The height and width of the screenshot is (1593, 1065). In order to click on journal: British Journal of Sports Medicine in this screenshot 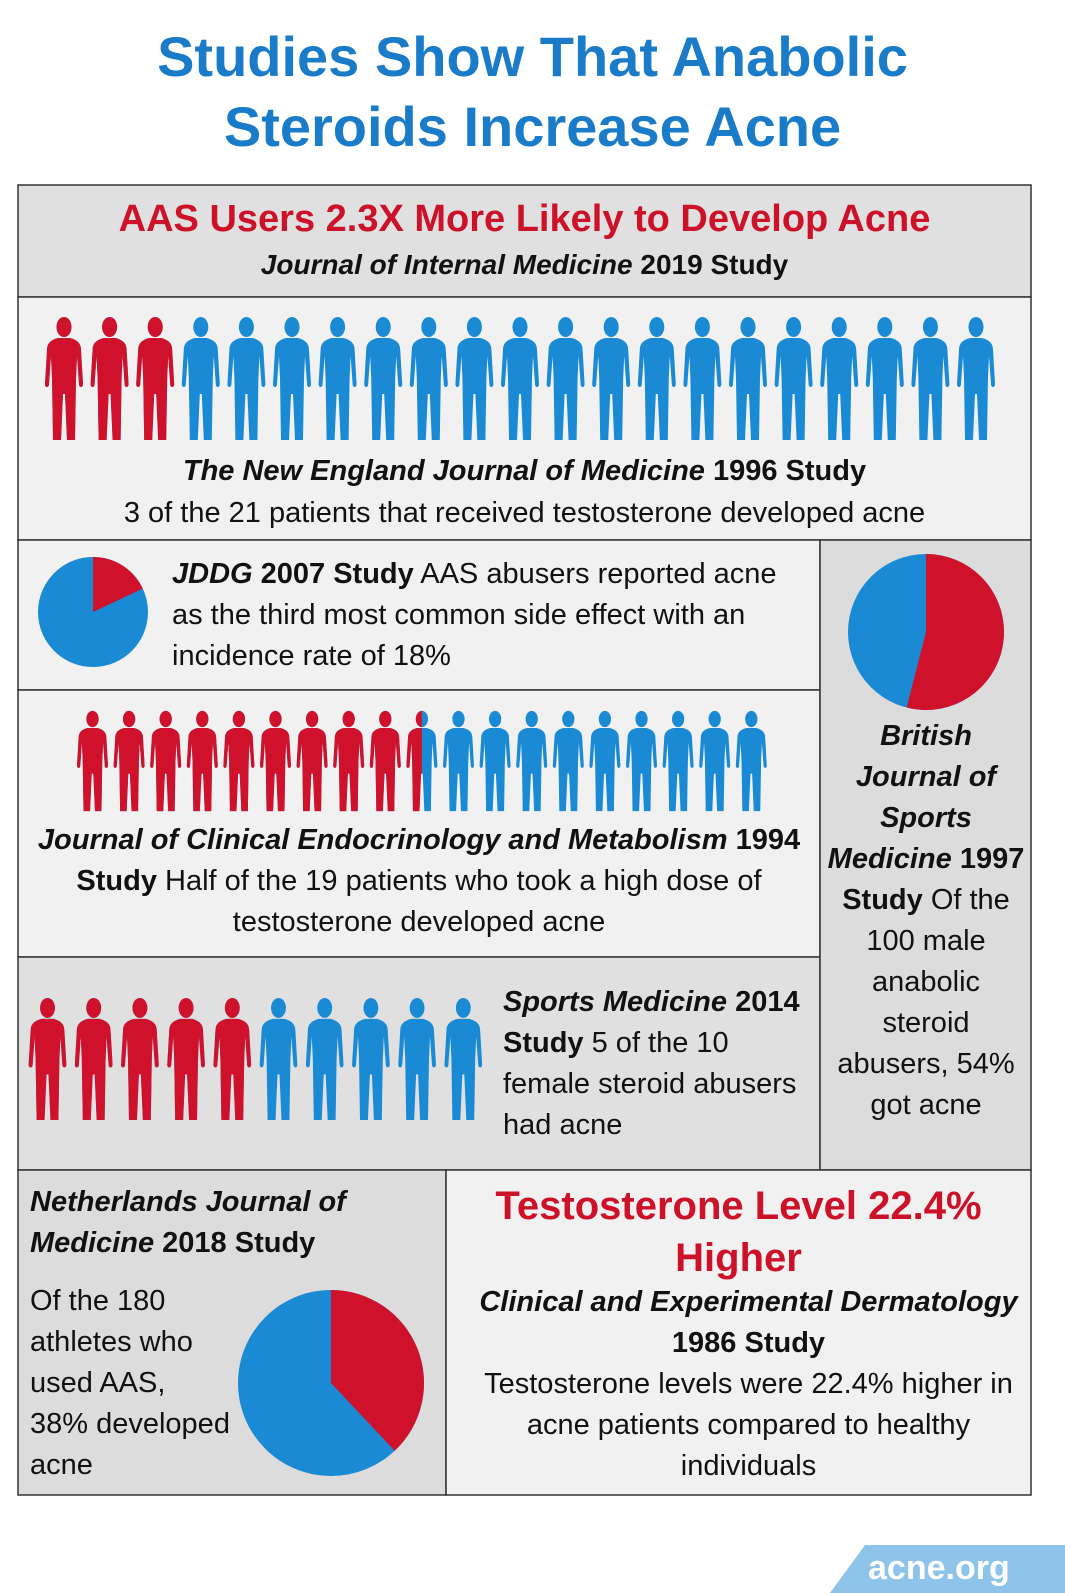, I will do `click(912, 797)`.